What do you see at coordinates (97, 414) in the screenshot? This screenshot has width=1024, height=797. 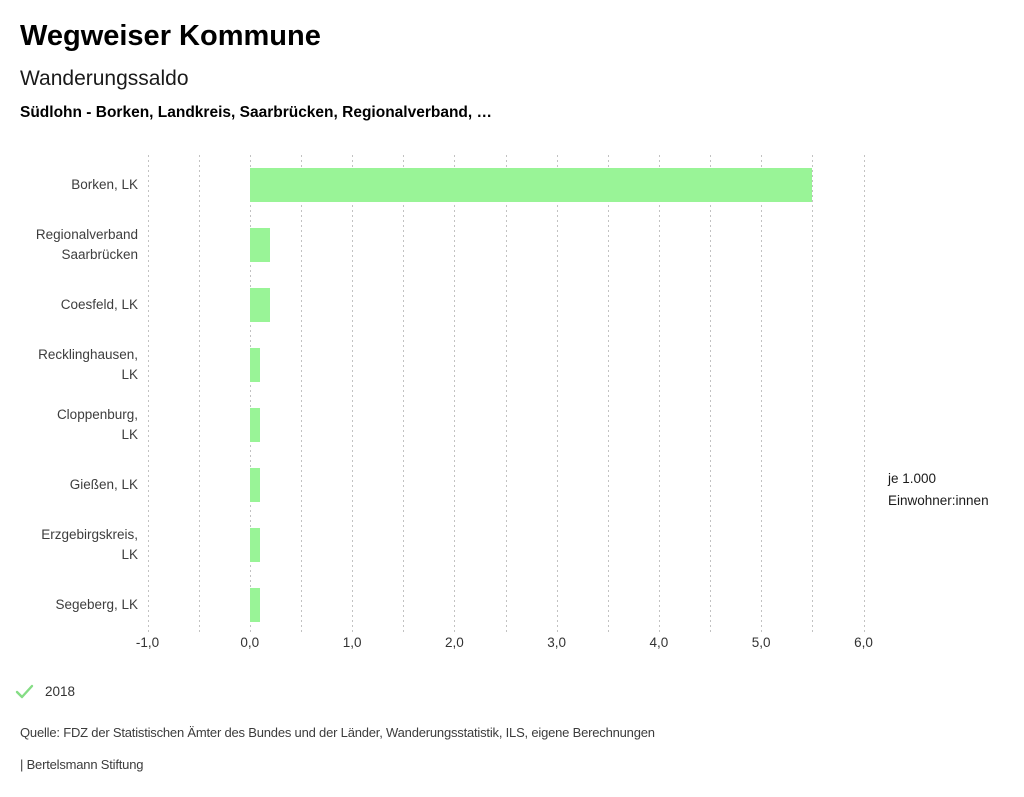 I see `category-label-line: Cloppenburg,` at bounding box center [97, 414].